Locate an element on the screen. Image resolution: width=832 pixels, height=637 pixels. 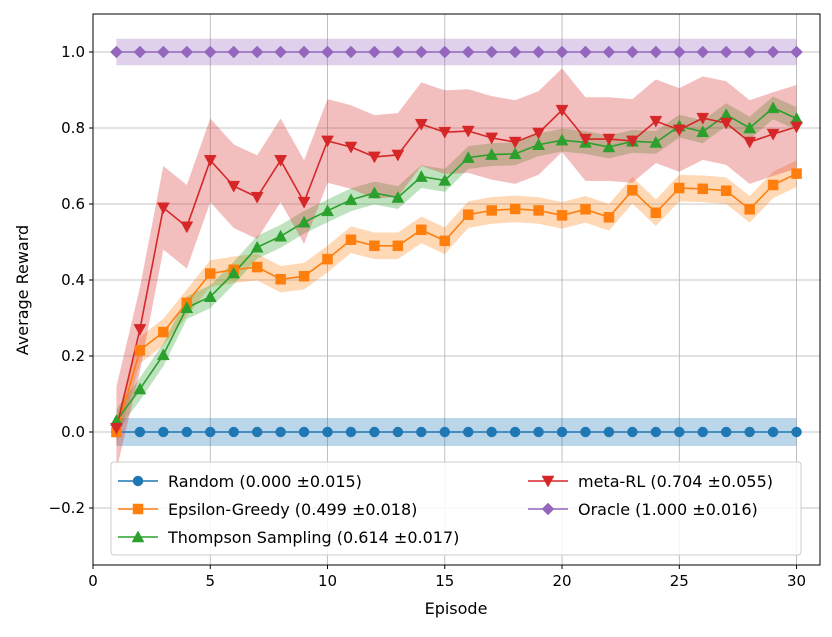
y-tick-label: 0.8 is located at coordinates (73, 128).